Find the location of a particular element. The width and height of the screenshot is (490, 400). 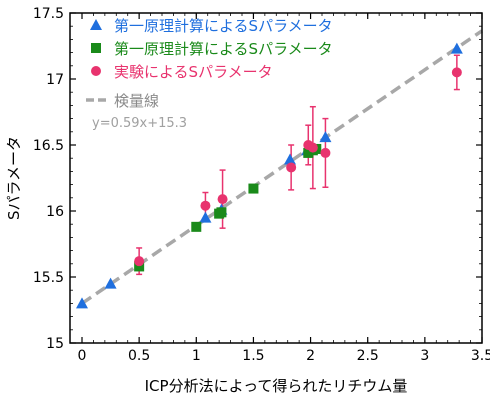

x-tick-label: 0 is located at coordinates (82, 356).